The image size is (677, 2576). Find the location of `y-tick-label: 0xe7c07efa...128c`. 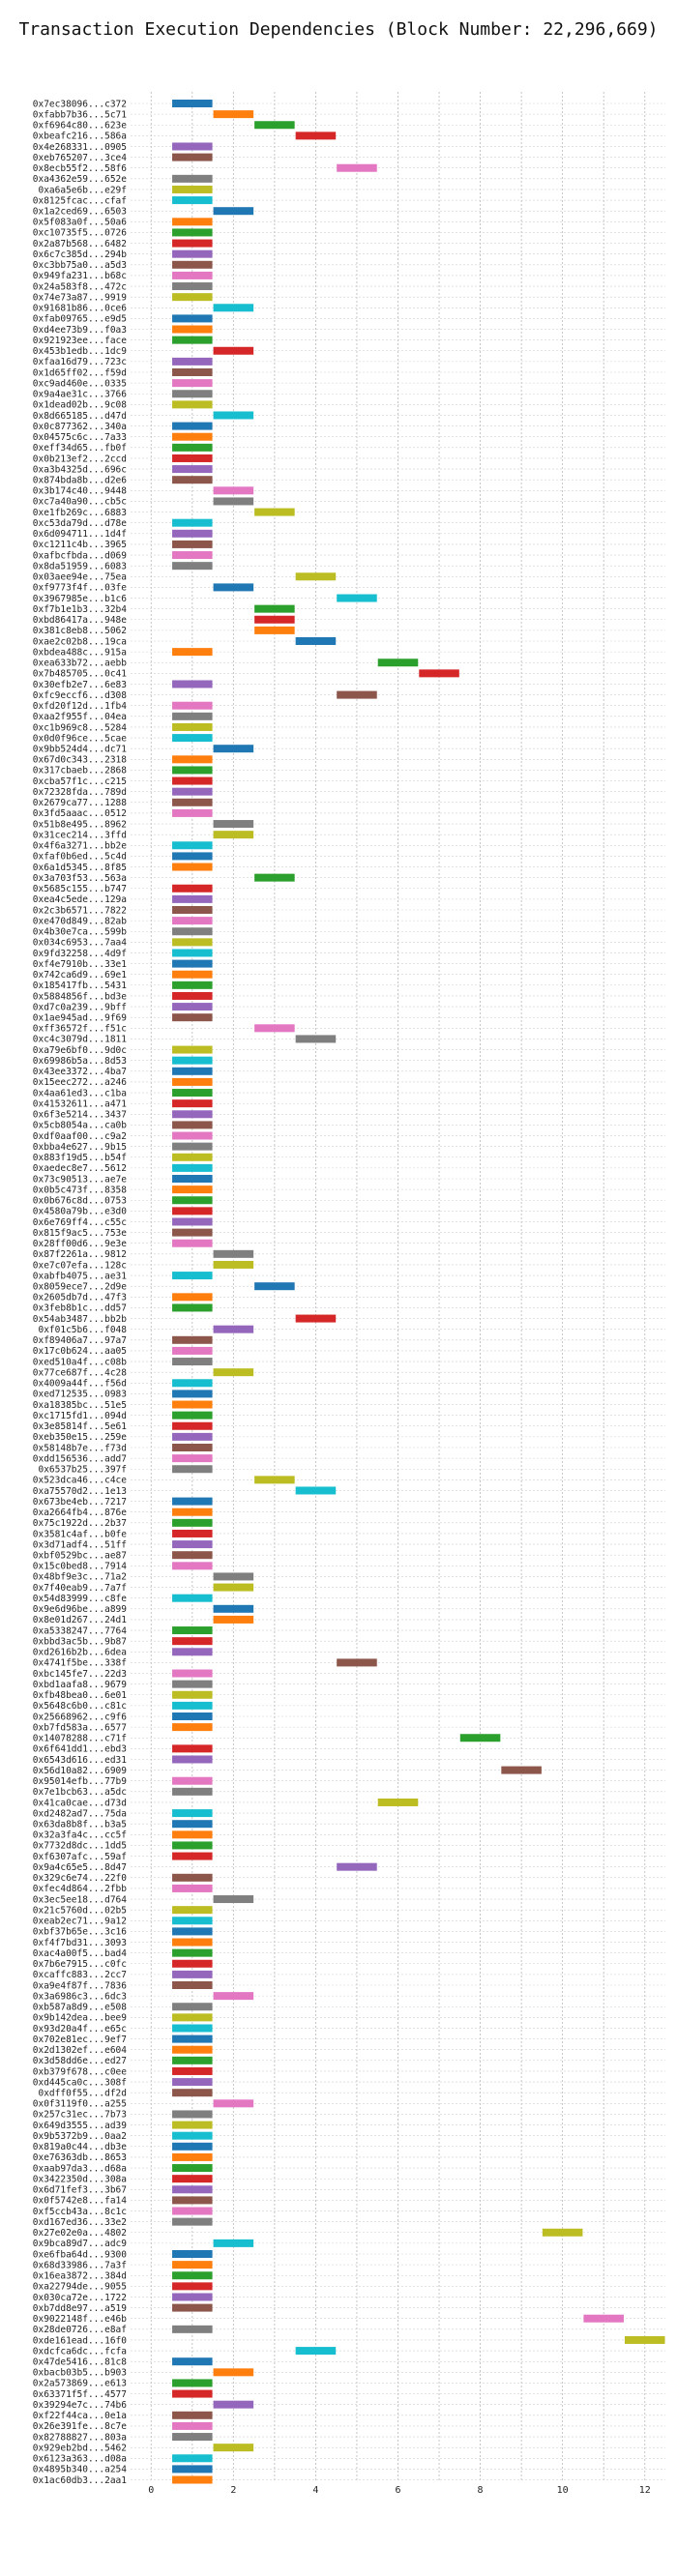

y-tick-label: 0xe7c07efa...128c is located at coordinates (80, 1265).